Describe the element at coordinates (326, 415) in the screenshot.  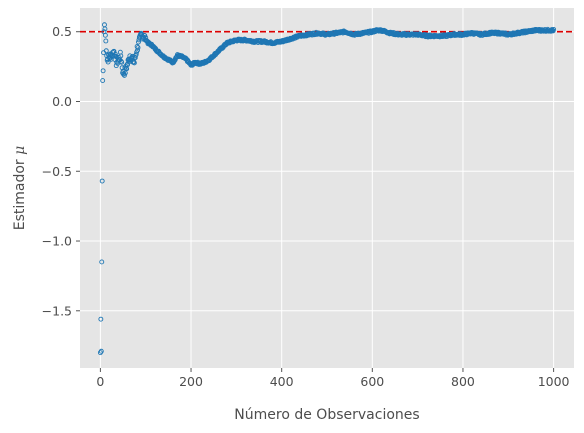
I see `x-axis-label: Número de Observaciones` at that location.